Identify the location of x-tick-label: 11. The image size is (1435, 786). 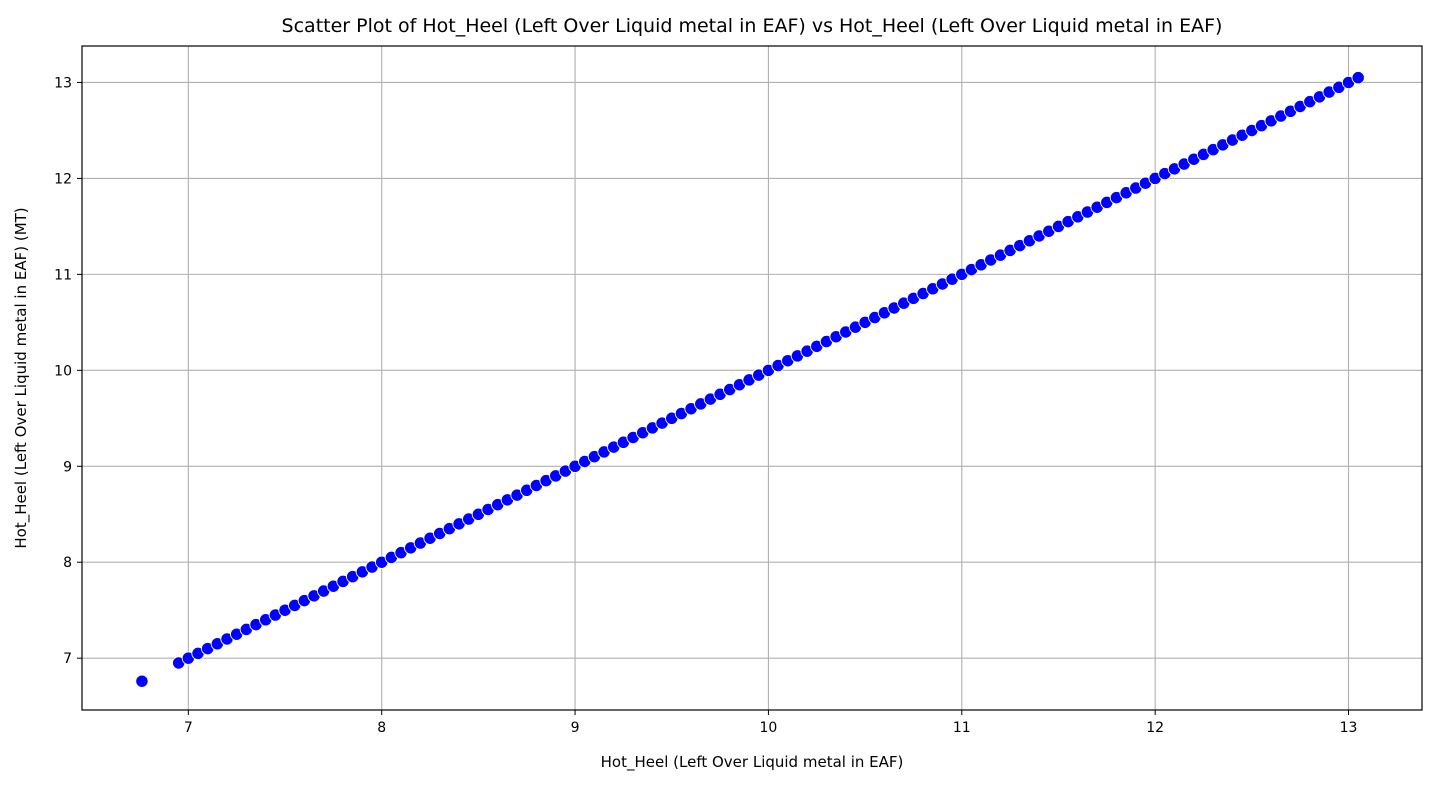
(962, 728).